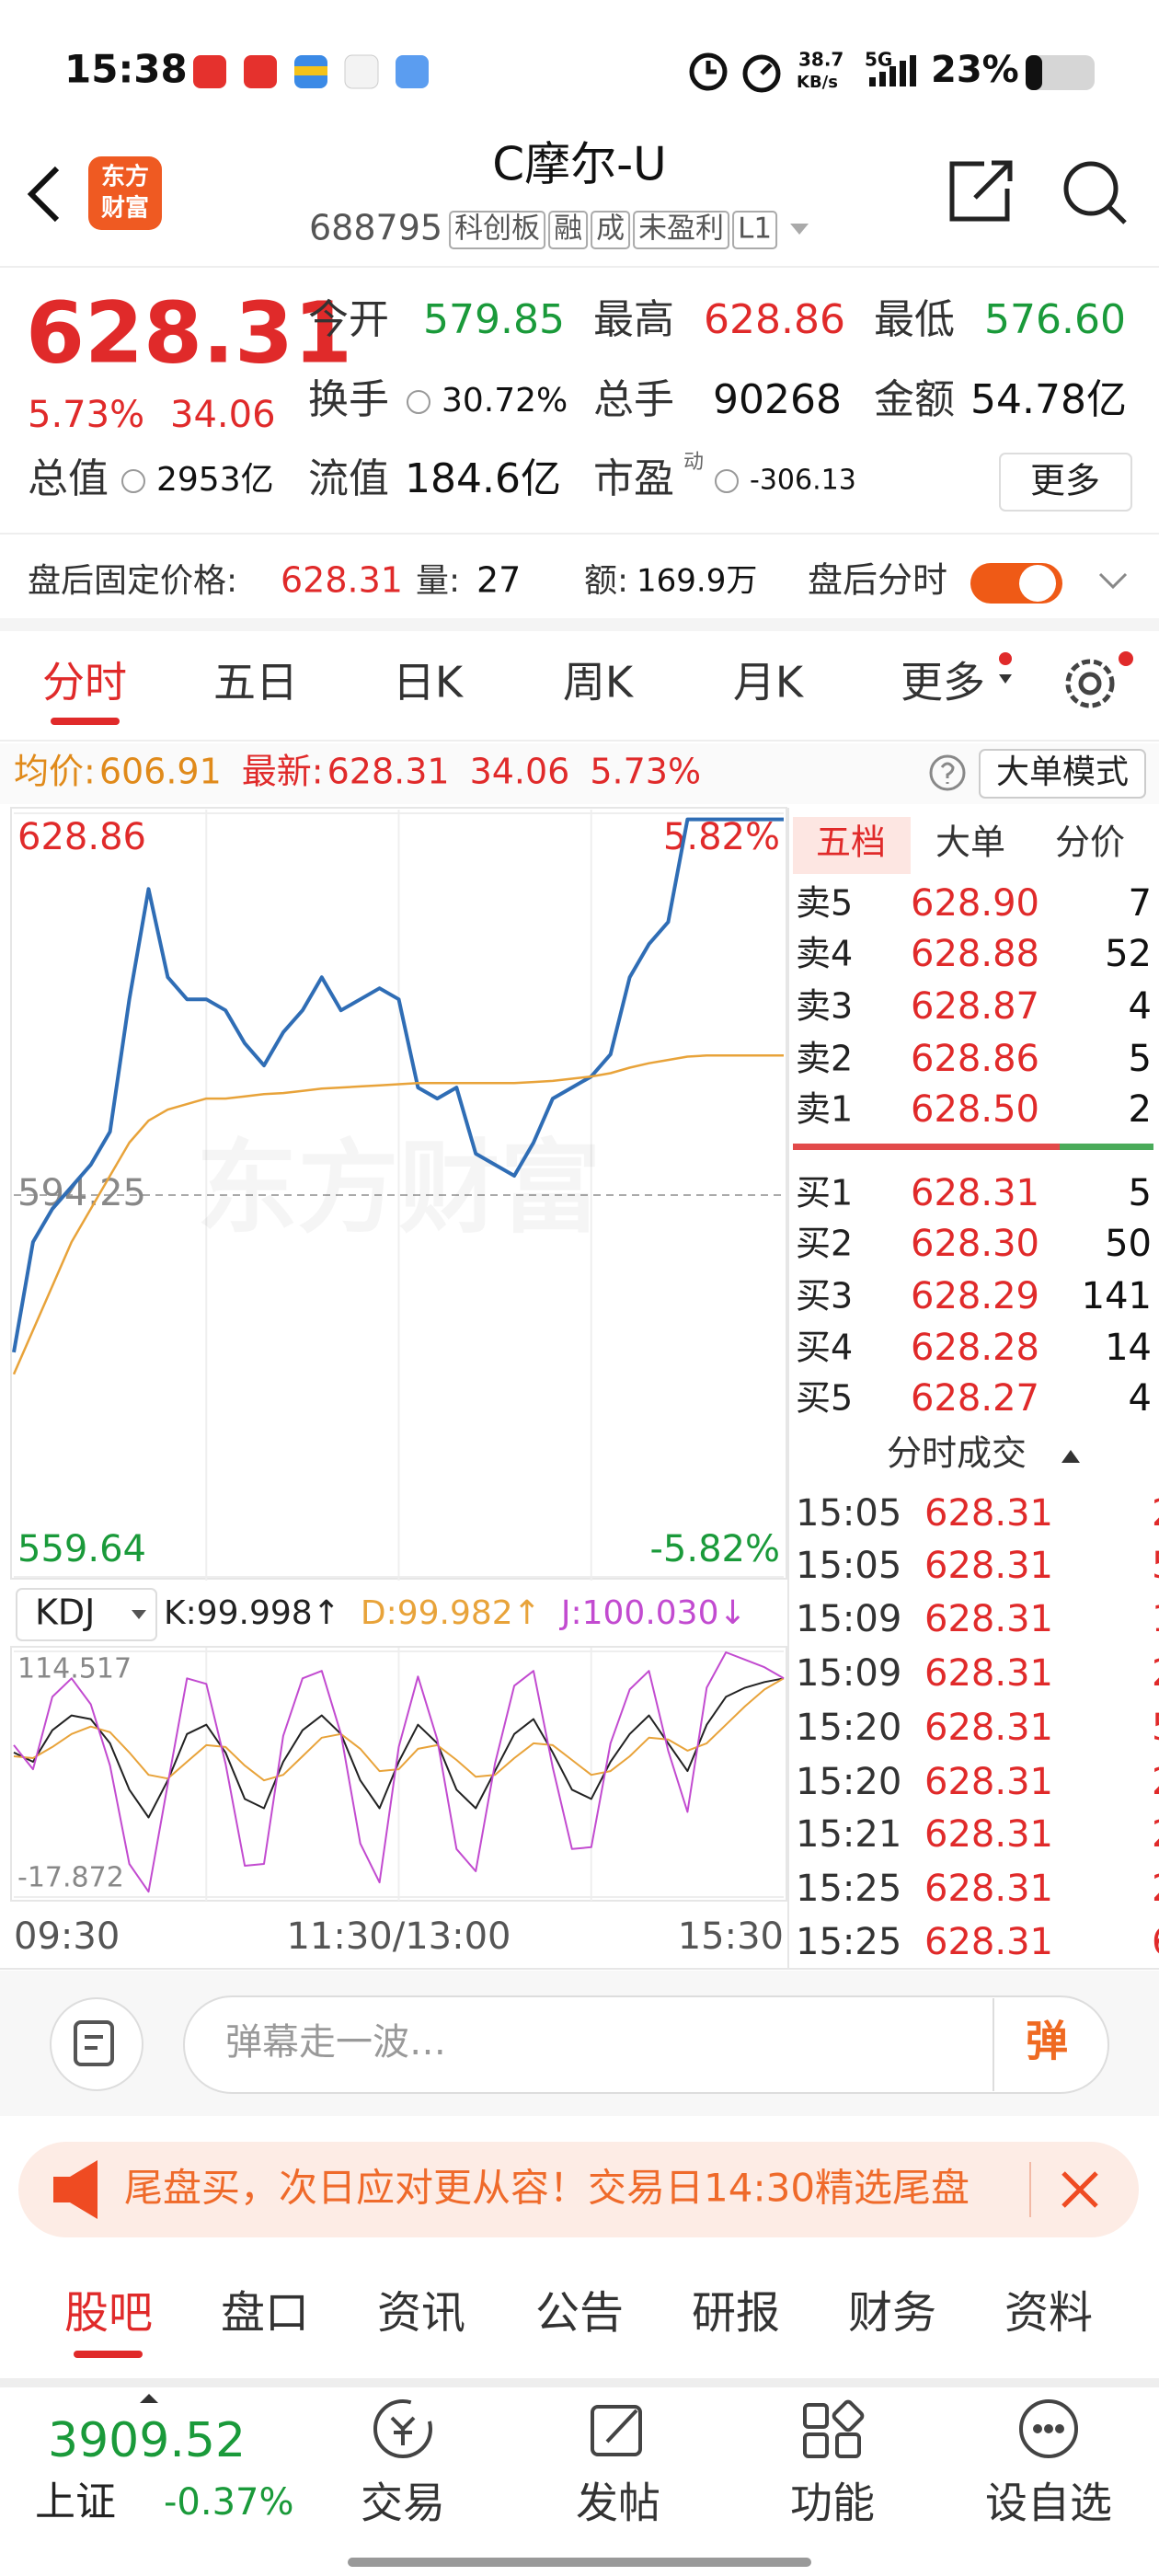  I want to click on after-hours-toggle-label: 盘后分时, so click(877, 580).